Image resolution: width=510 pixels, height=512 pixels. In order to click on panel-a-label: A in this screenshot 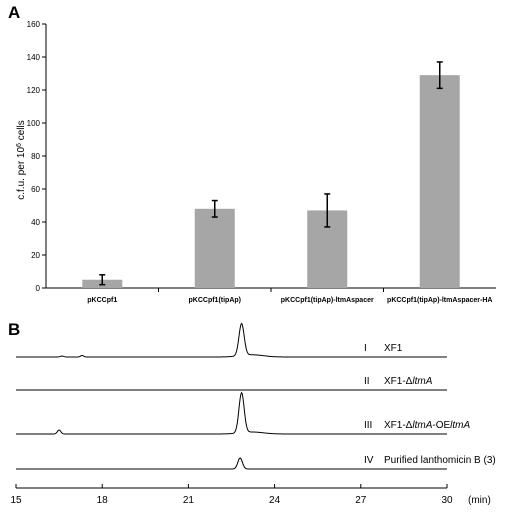, I will do `click(14, 12)`.